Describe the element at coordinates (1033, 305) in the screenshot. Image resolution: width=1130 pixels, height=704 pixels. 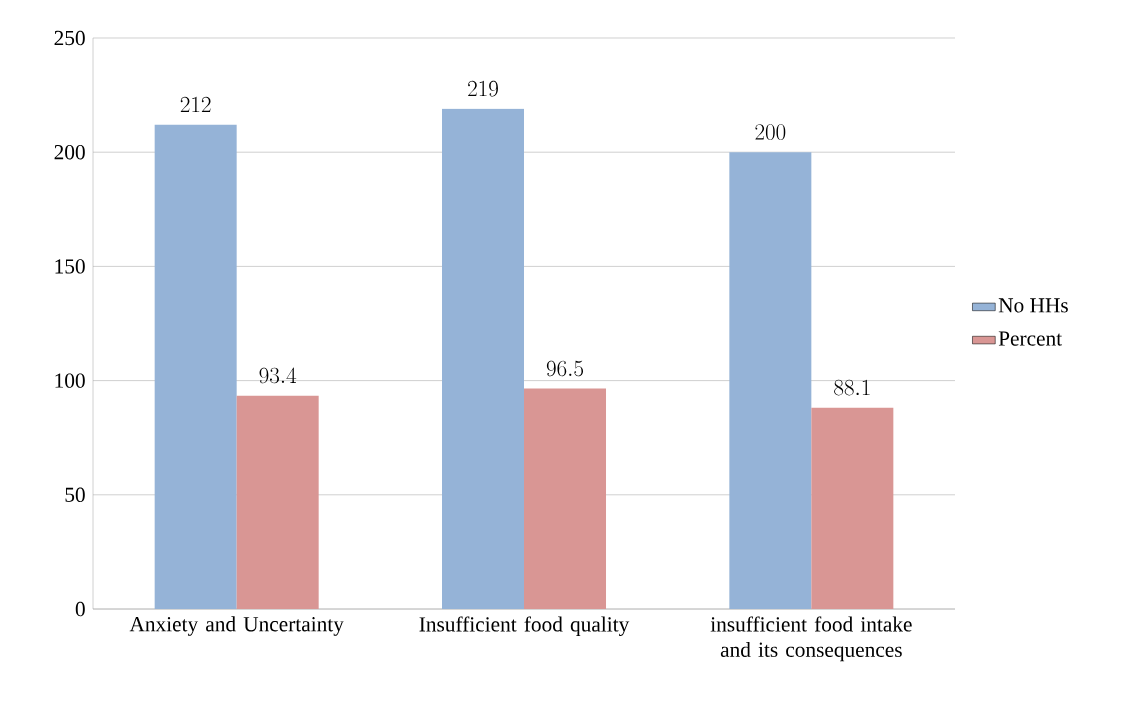
I see `legend-label: No HHs` at that location.